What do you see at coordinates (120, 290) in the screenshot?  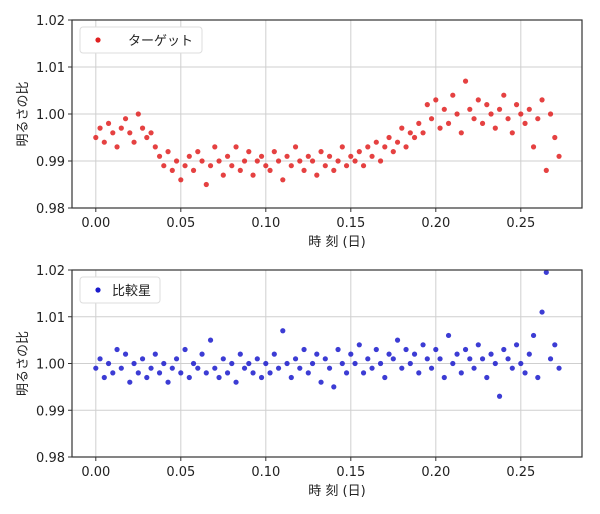 I see `legend: 比較星` at bounding box center [120, 290].